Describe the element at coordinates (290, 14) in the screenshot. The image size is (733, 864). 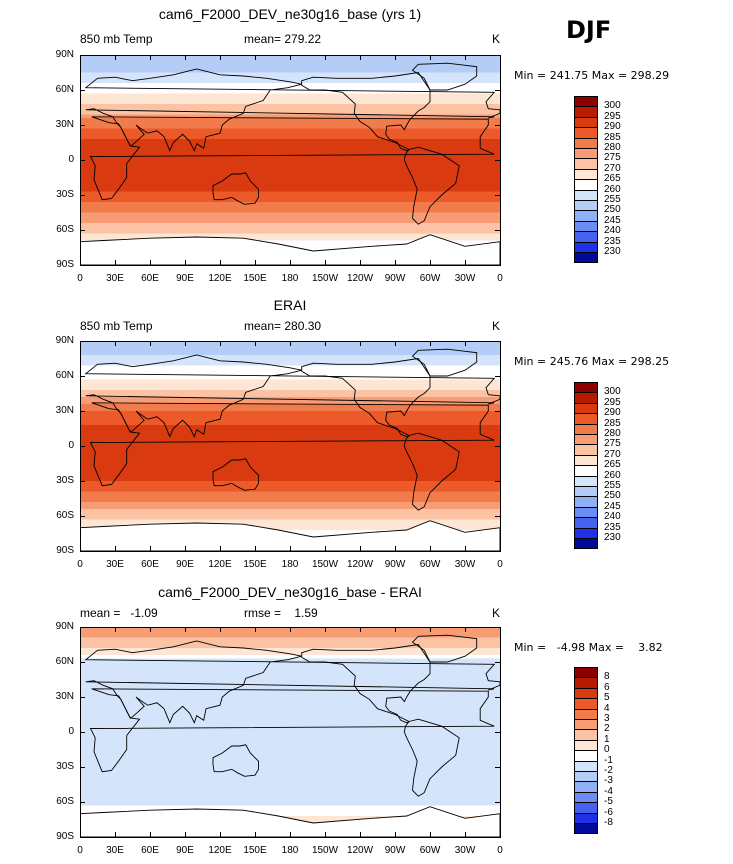
I see `panel-1-title: cam6_F2000_DEV_ne30g16_base (yrs 1)` at that location.